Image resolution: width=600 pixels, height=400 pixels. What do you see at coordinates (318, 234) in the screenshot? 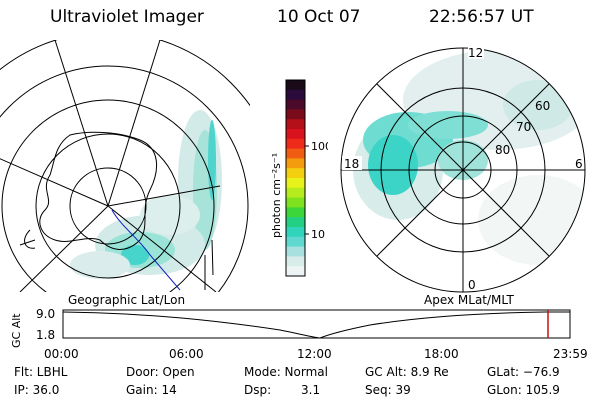
I see `colorbar-tick-10: 10` at bounding box center [318, 234].